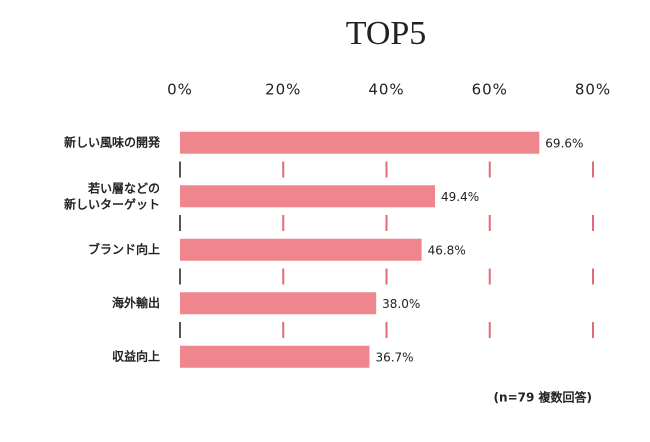 This screenshot has height=442, width=650. What do you see at coordinates (136, 302) in the screenshot?
I see `category-label: 海外輸出` at bounding box center [136, 302].